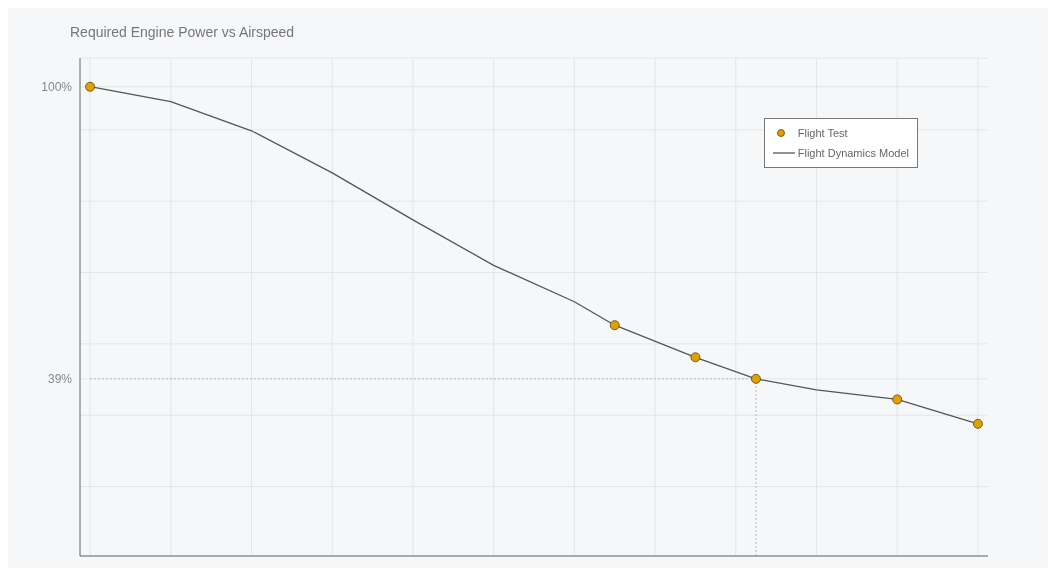 The width and height of the screenshot is (1062, 576). I want to click on legend-label: Flight Dynamics Model, so click(853, 153).